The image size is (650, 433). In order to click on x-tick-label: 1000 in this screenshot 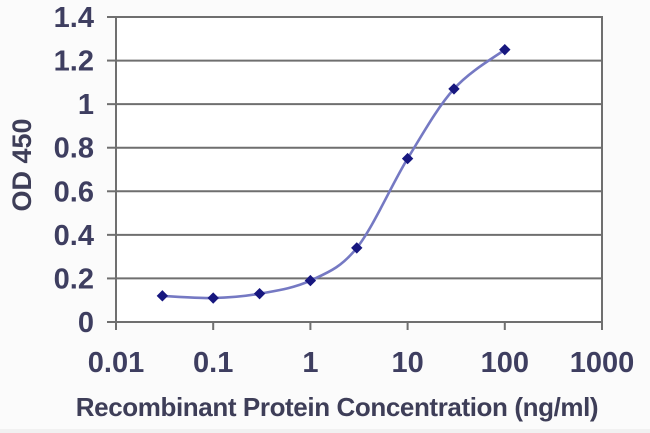, I will do `click(602, 363)`.